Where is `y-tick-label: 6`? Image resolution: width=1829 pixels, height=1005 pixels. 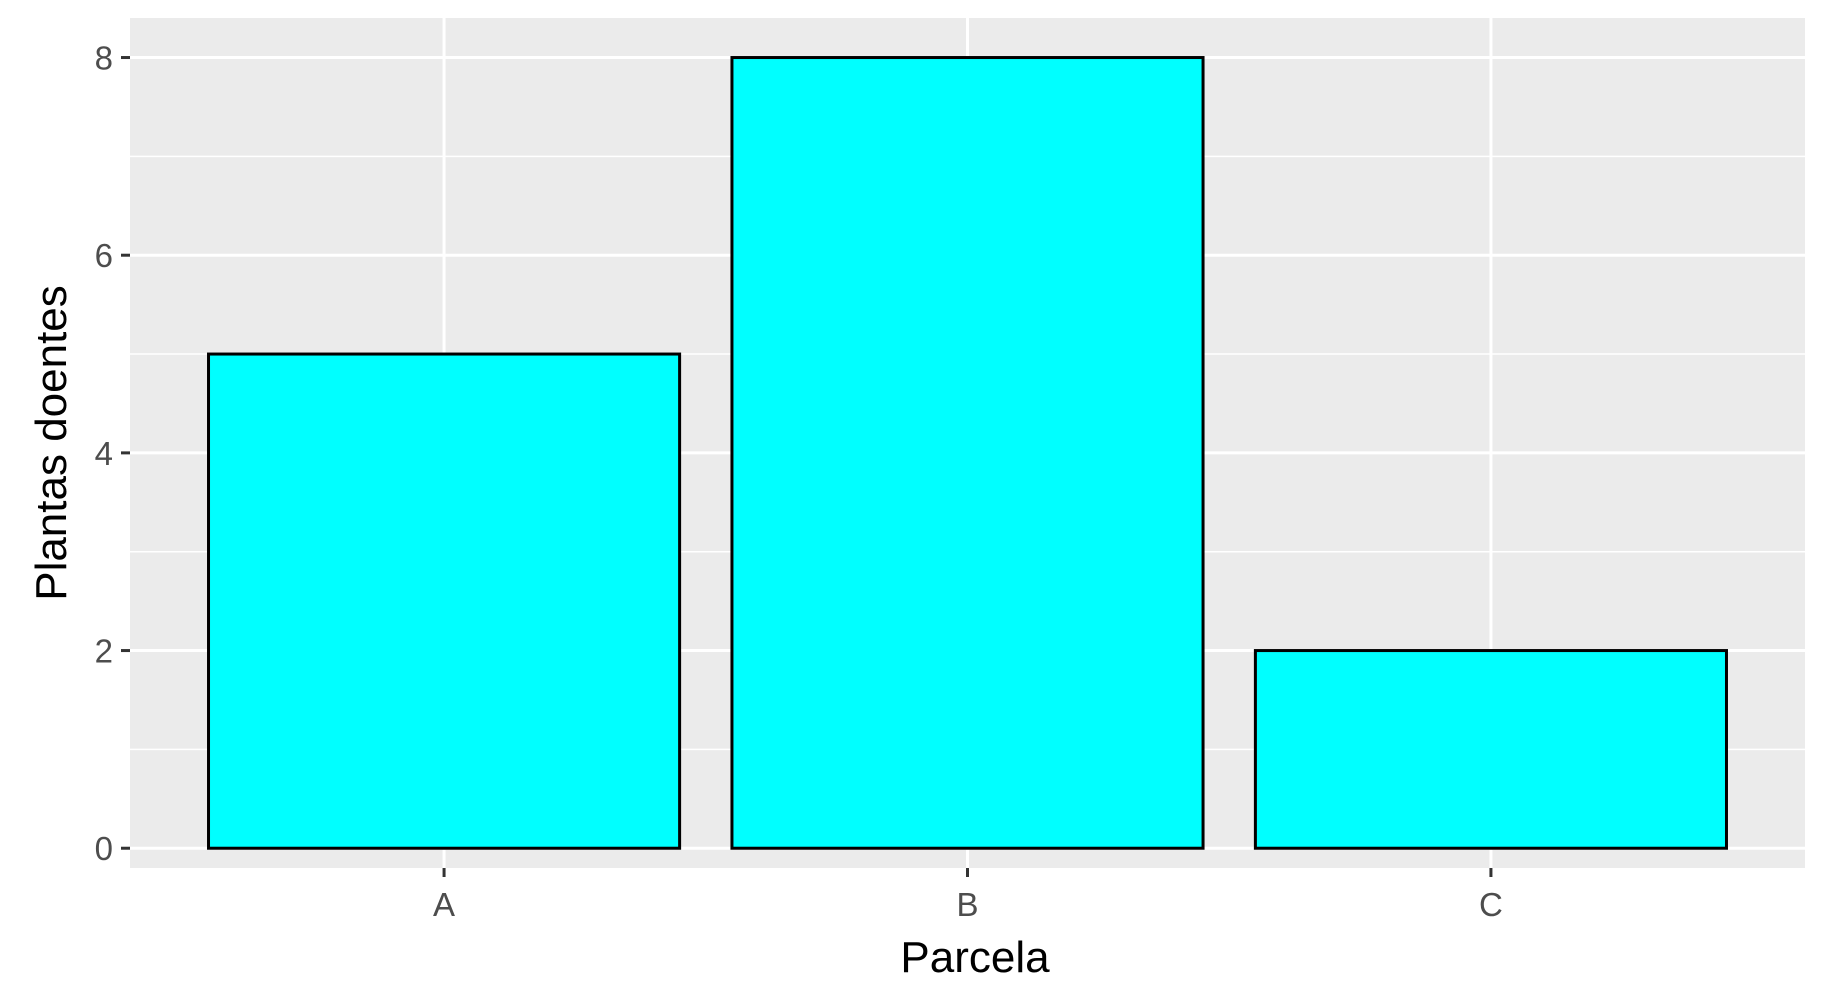 y-tick-label: 6 is located at coordinates (104, 255).